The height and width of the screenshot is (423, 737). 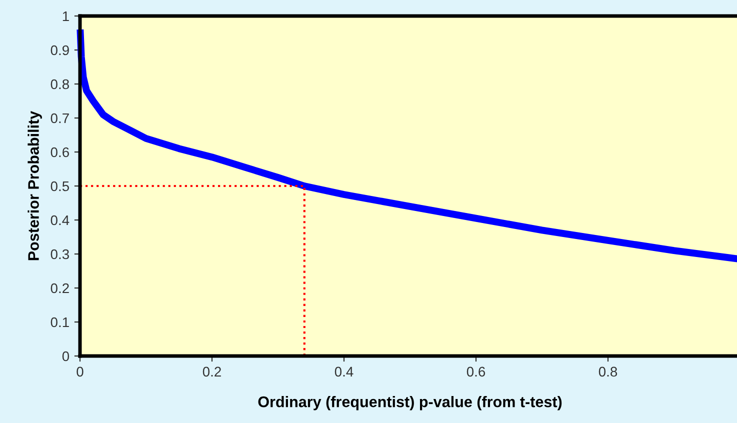 I want to click on x-tick-label: 0.6, so click(x=476, y=371).